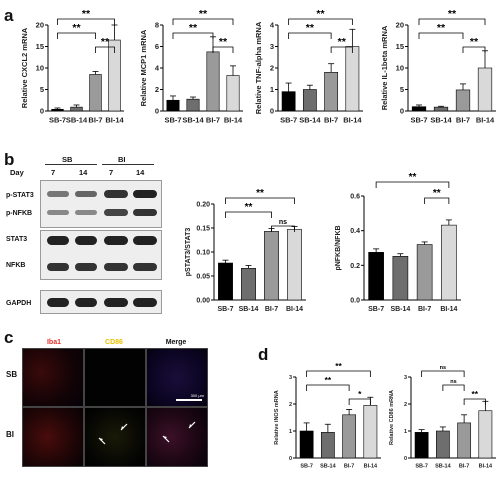 Image resolution: width=500 pixels, height=481 pixels. What do you see at coordinates (384, 67) in the screenshot?
I see `y-axis-label: Relative IL-1beta mRNA` at bounding box center [384, 67].